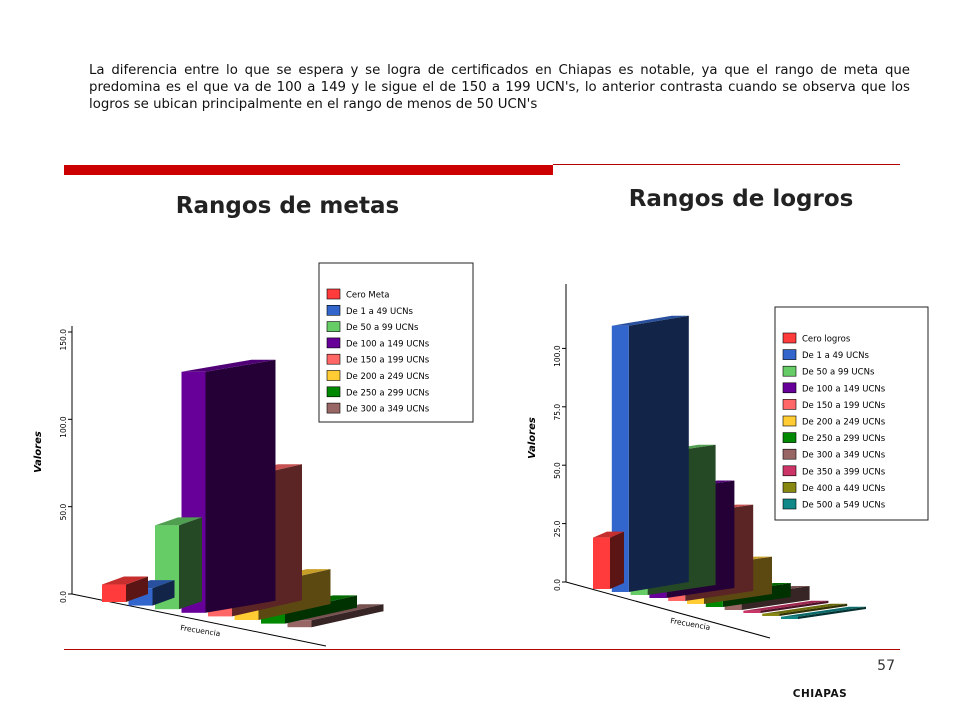 Image resolution: width=960 pixels, height=720 pixels. What do you see at coordinates (308, 170) in the screenshot?
I see `red-divider-bar` at bounding box center [308, 170].